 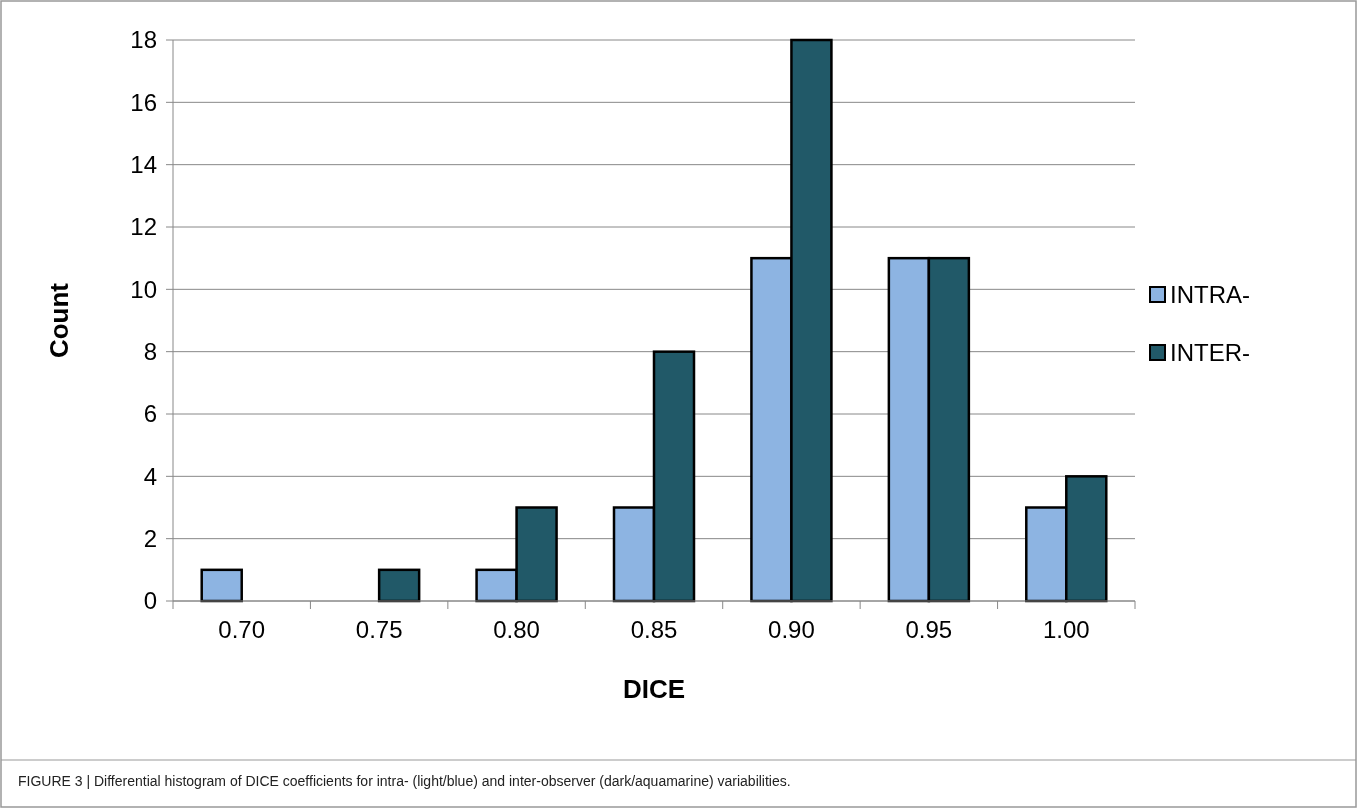 What do you see at coordinates (143, 102) in the screenshot?
I see `y-tick-label: 16` at bounding box center [143, 102].